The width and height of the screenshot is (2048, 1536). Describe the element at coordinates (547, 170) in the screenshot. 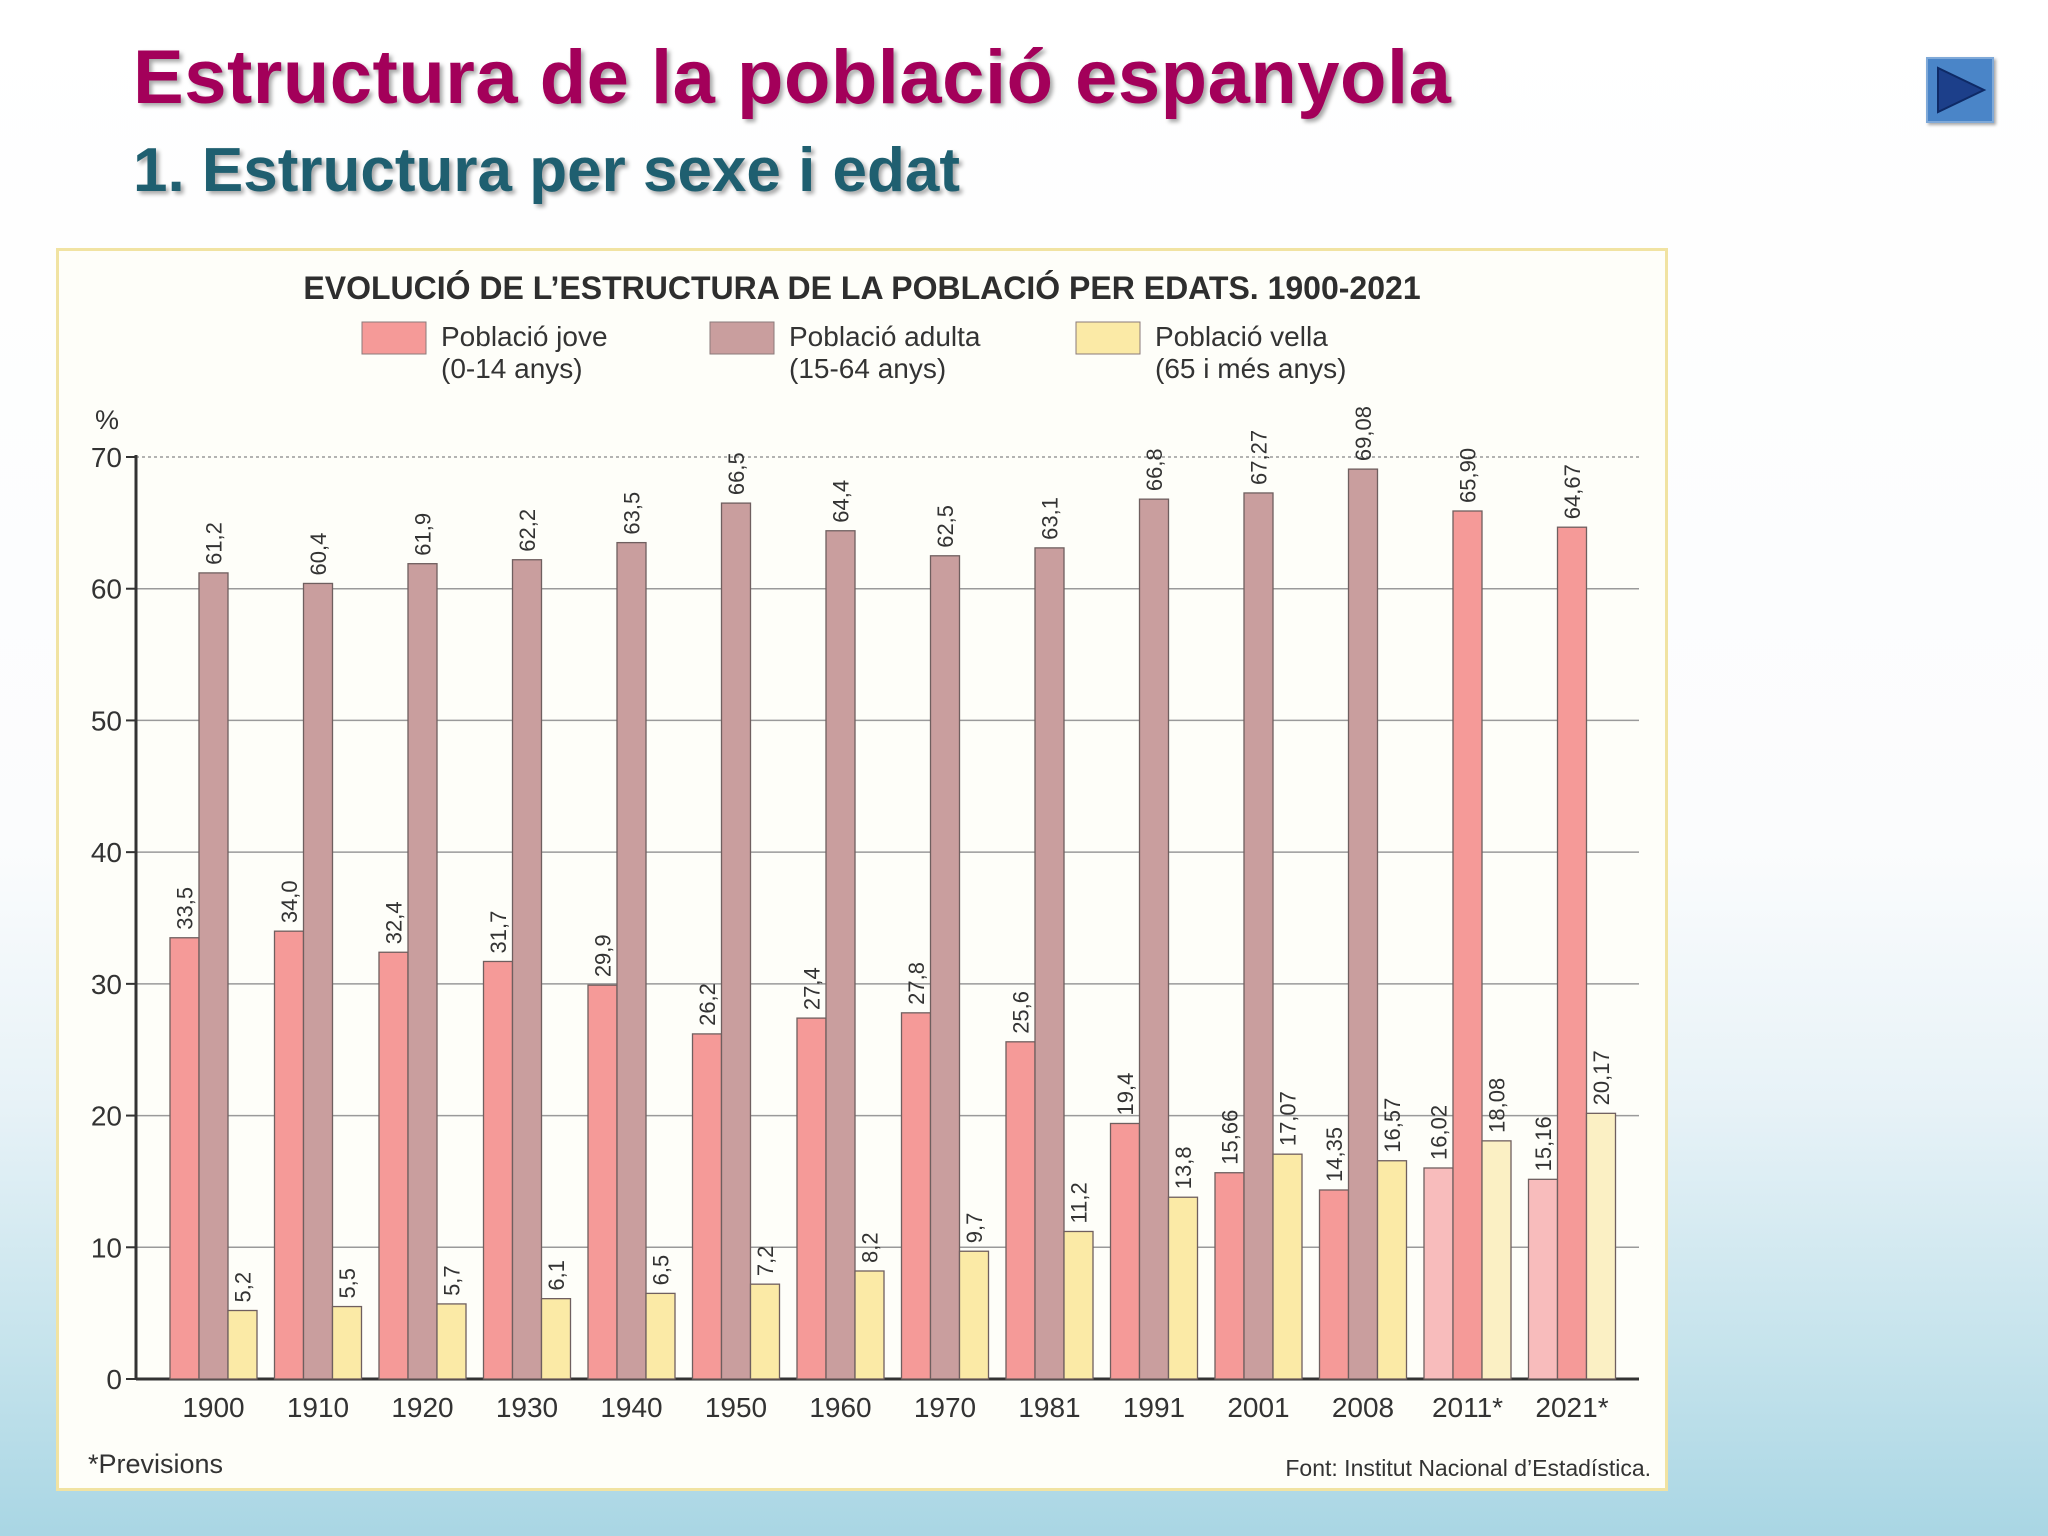

I see `slide-subtitle: 1. Estructura per sexe i edat` at that location.